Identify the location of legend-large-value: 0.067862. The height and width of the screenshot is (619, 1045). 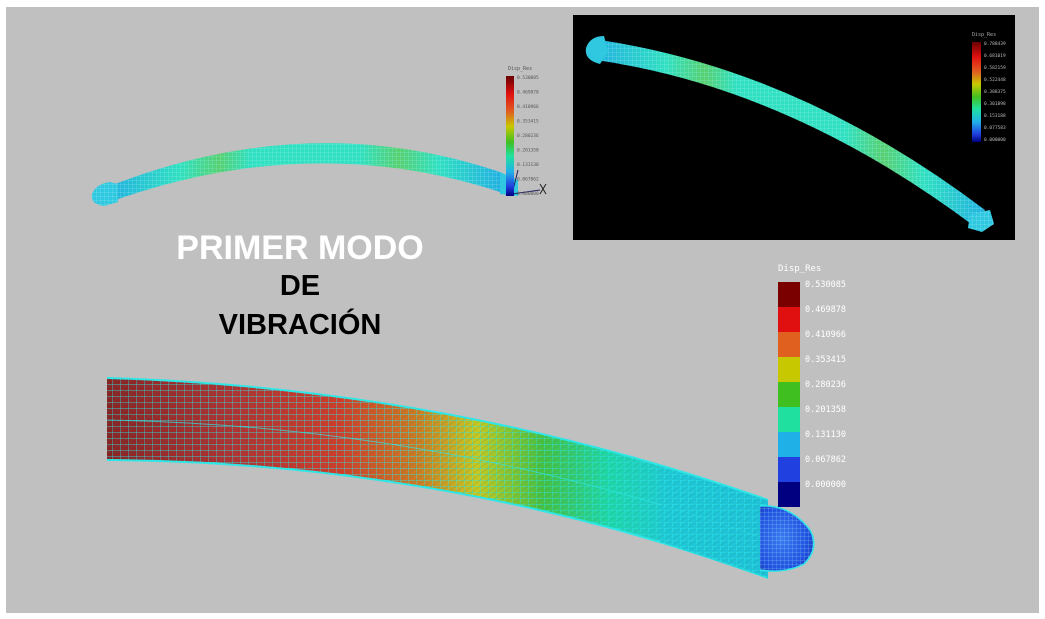
(825, 460).